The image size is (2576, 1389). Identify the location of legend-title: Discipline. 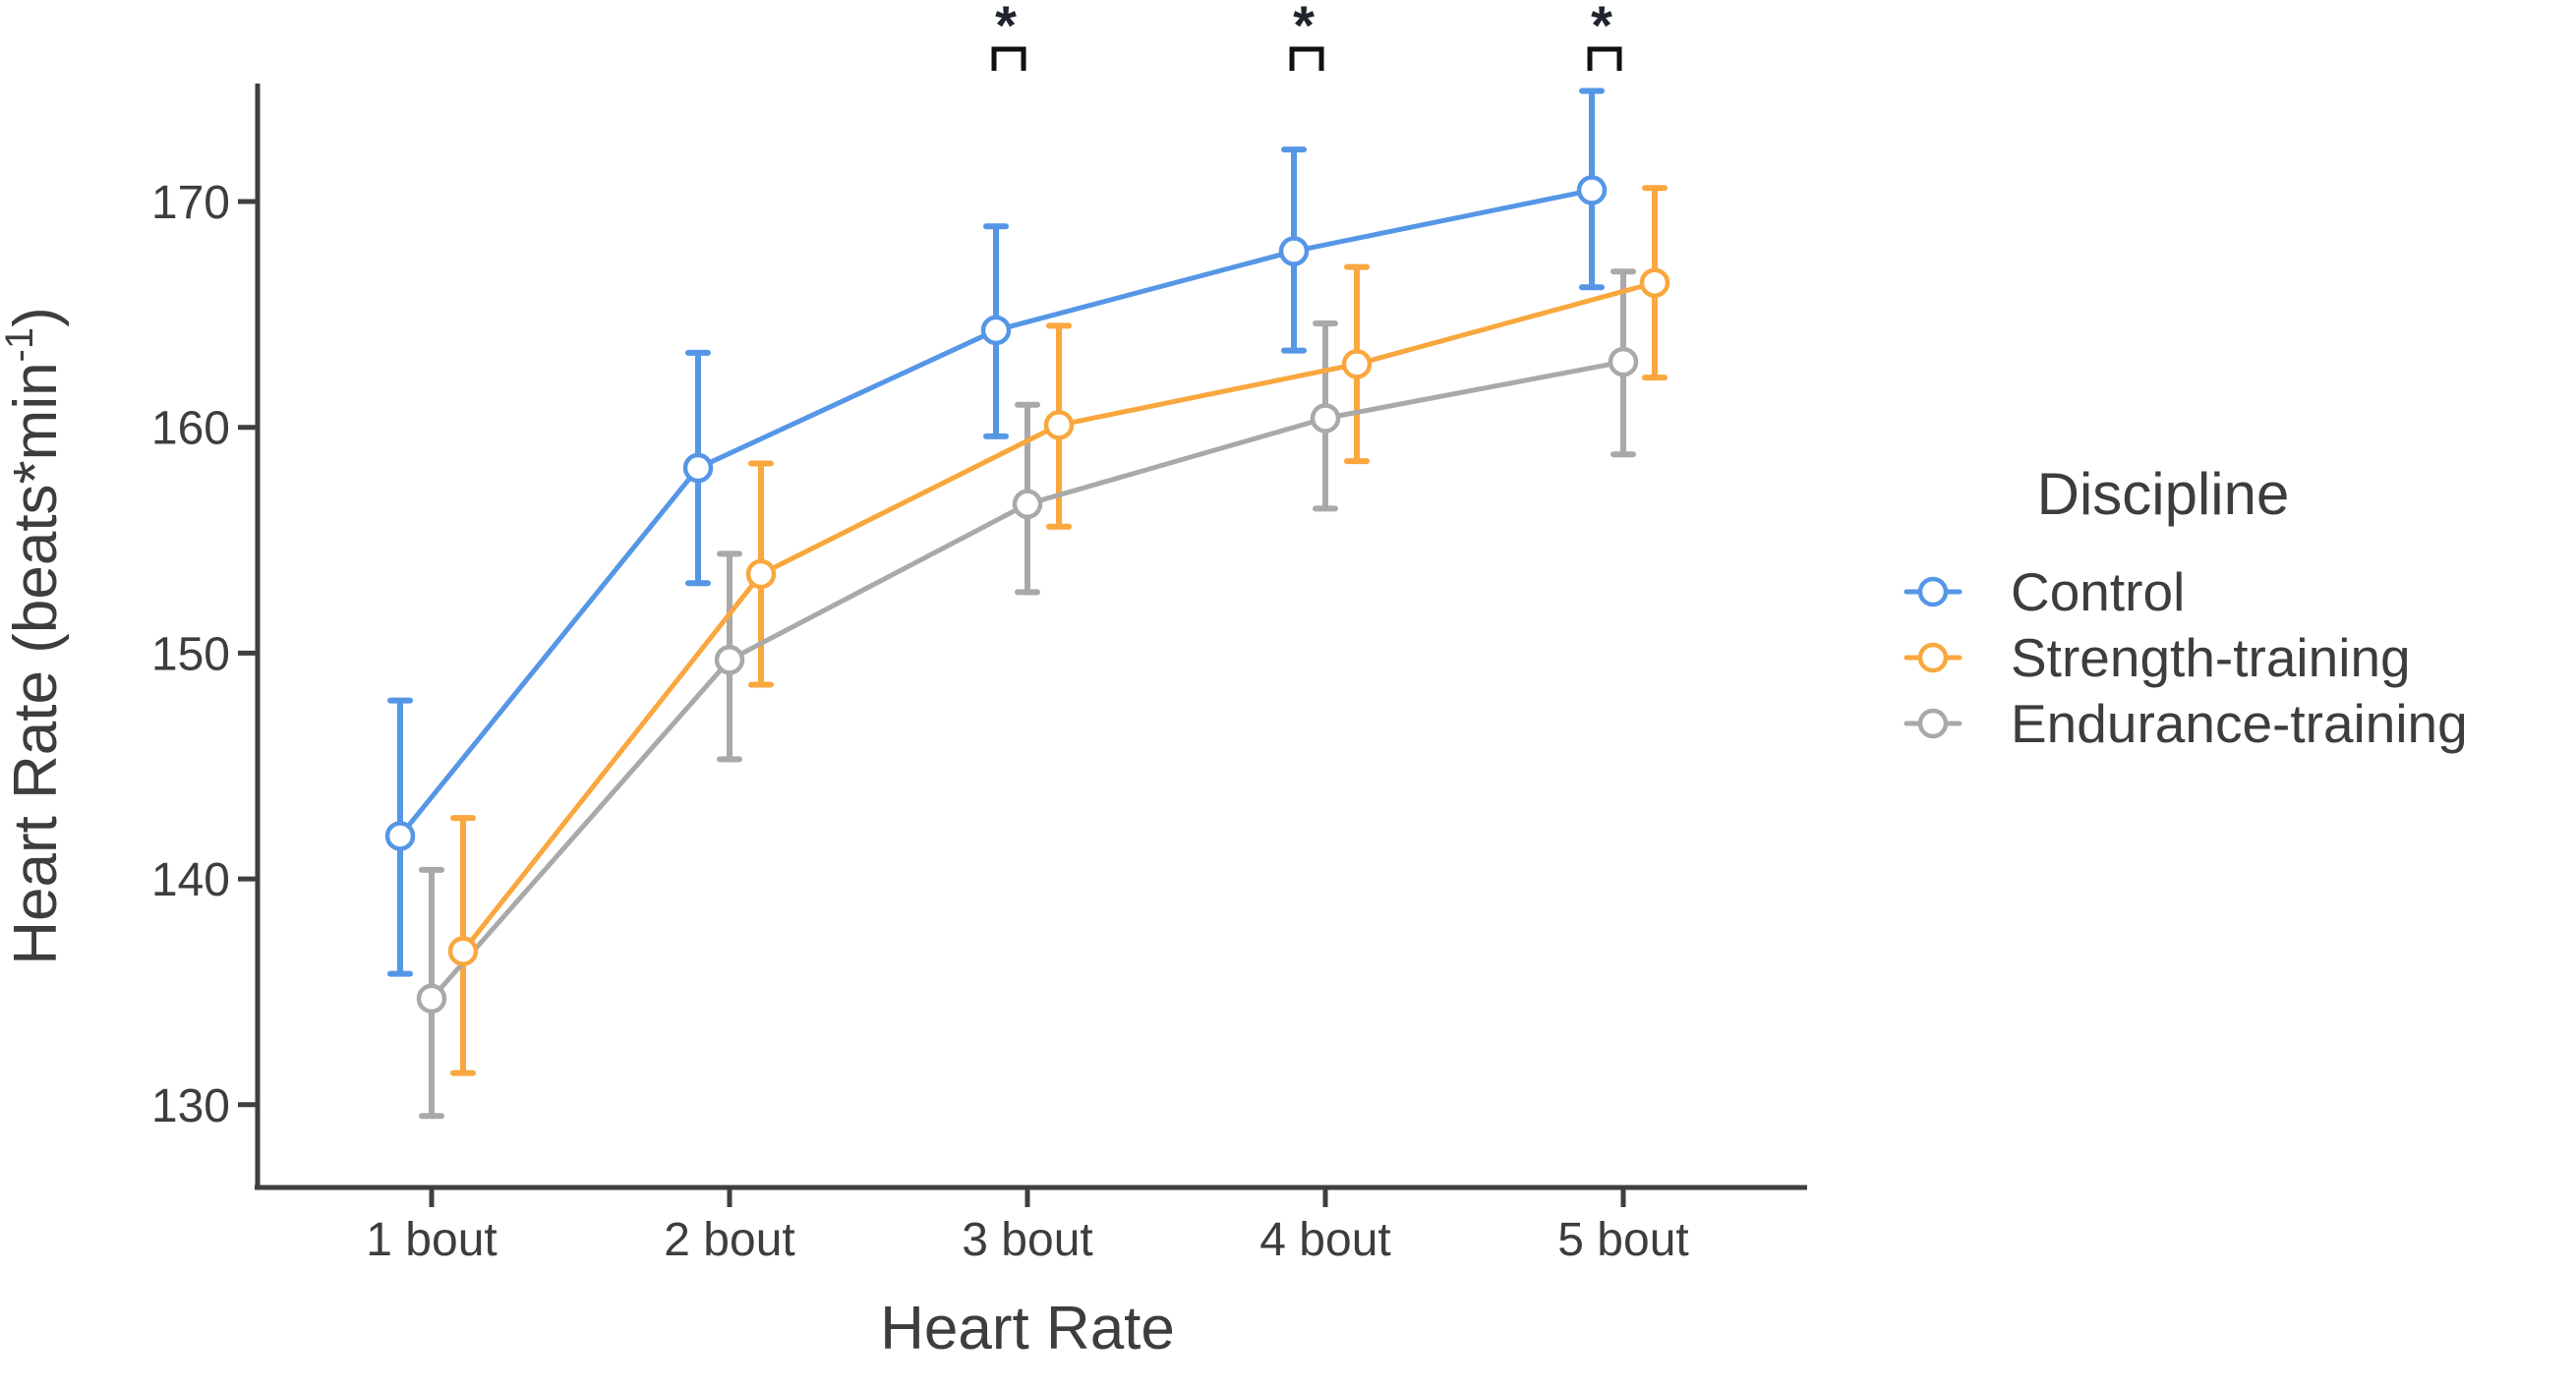
(2163, 494).